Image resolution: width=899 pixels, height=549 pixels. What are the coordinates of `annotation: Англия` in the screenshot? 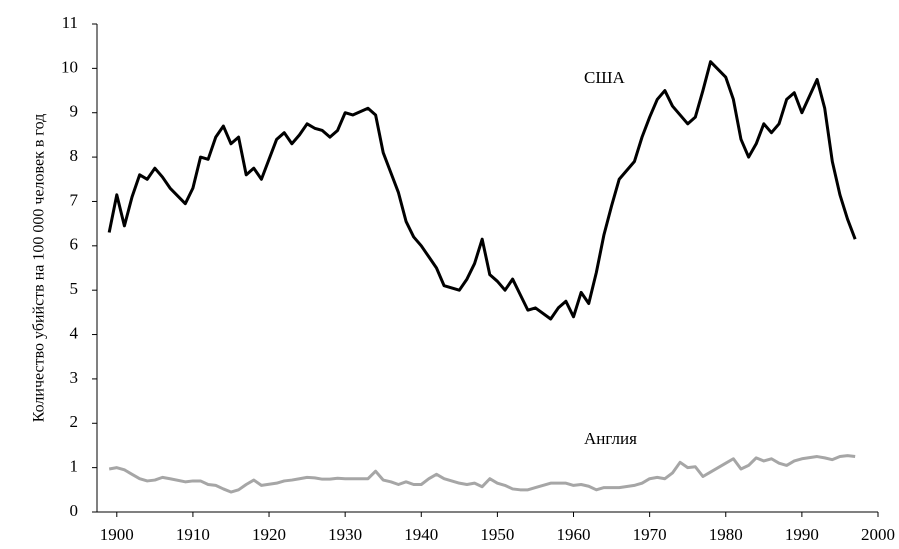 It's located at (610, 438).